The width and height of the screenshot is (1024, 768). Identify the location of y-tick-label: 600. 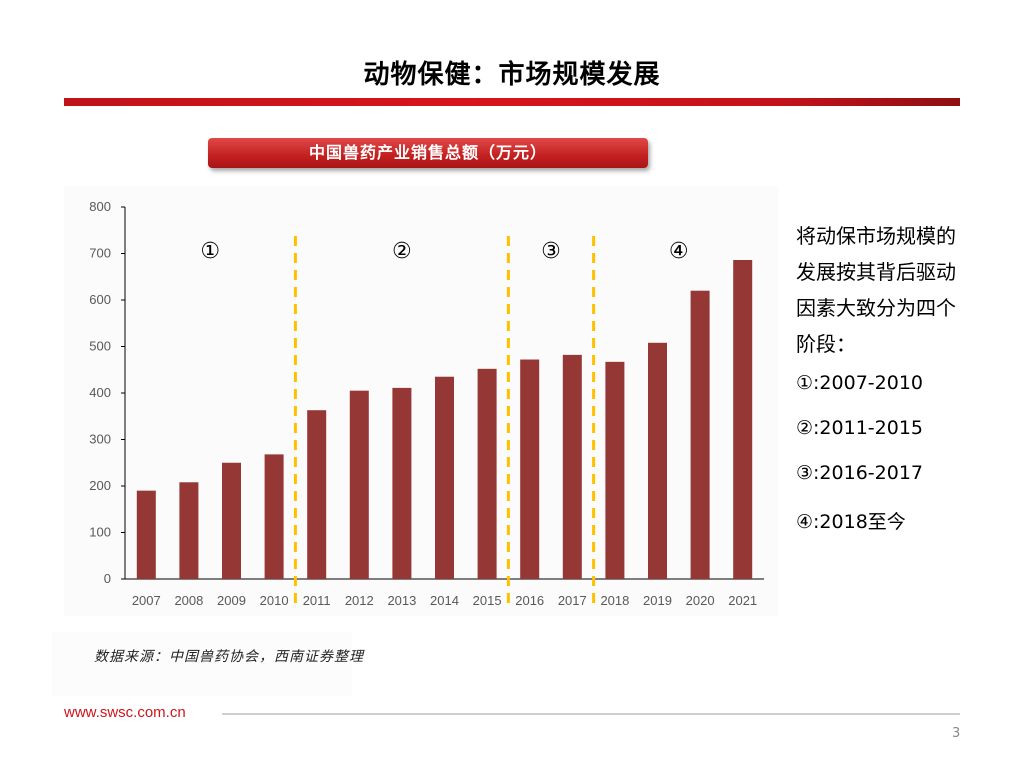
(100, 299).